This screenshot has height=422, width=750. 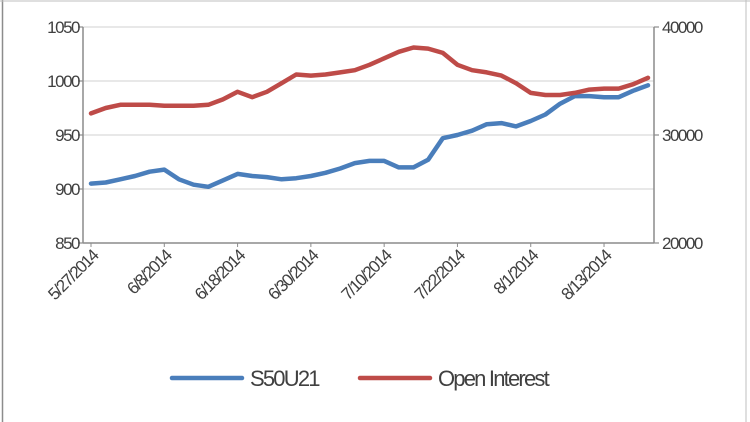 What do you see at coordinates (293, 275) in the screenshot?
I see `x-tick-label: 6/30/2014` at bounding box center [293, 275].